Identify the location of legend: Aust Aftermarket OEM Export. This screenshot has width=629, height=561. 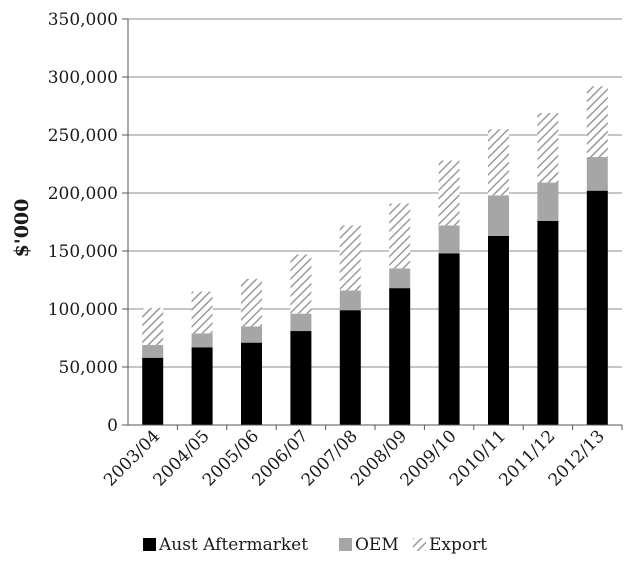
(315, 545).